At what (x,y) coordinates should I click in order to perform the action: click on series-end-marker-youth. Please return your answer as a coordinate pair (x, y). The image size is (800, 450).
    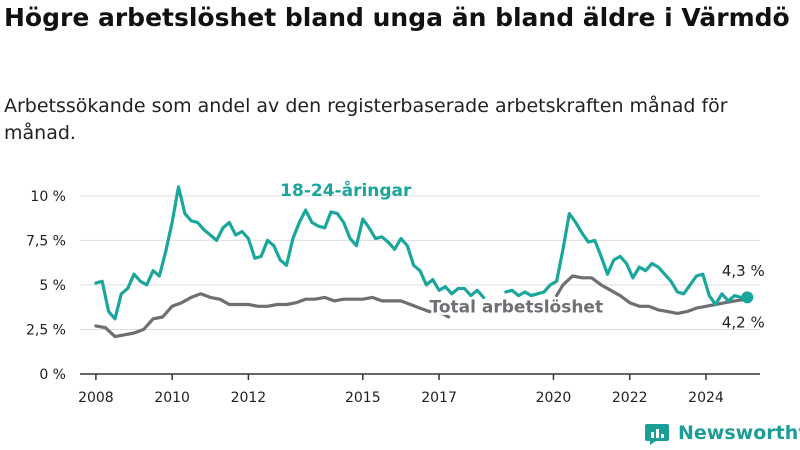
    Looking at the image, I should click on (747, 297).